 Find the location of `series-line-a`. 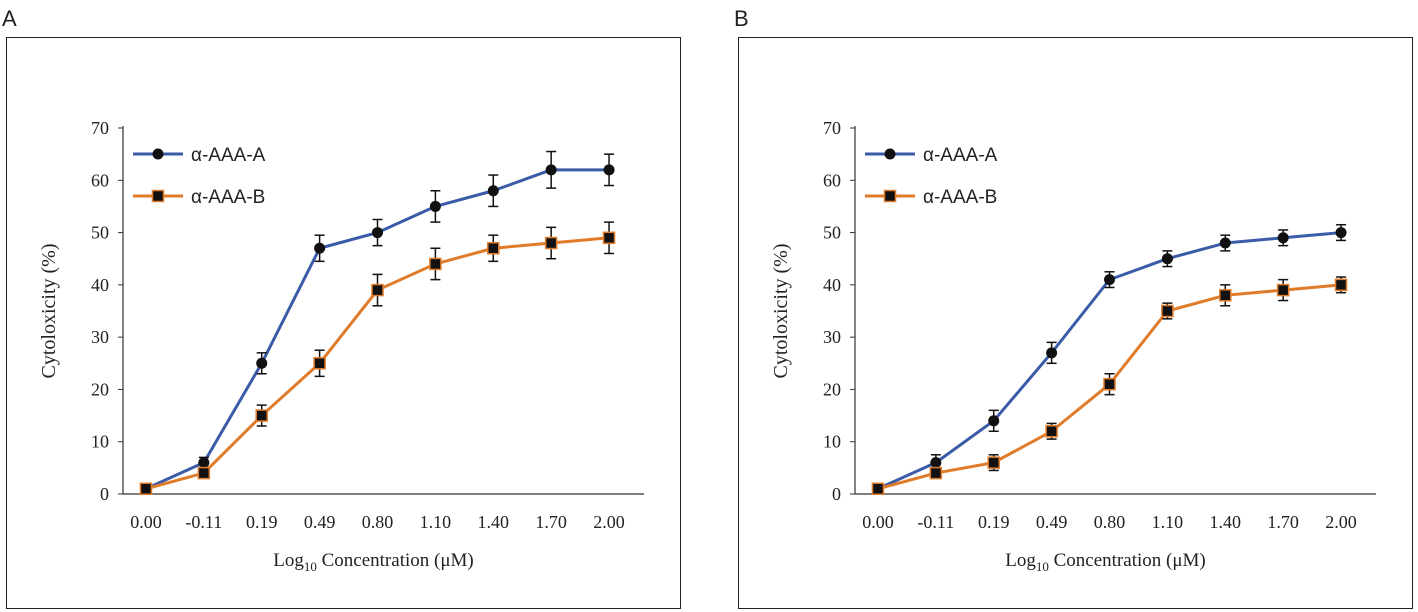

series-line-a is located at coordinates (1109, 361).